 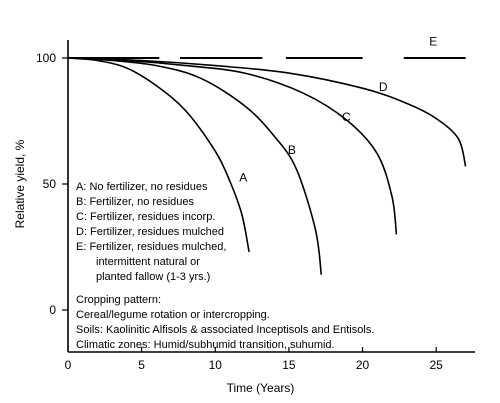 I want to click on curve-label-d: D, so click(x=383, y=87).